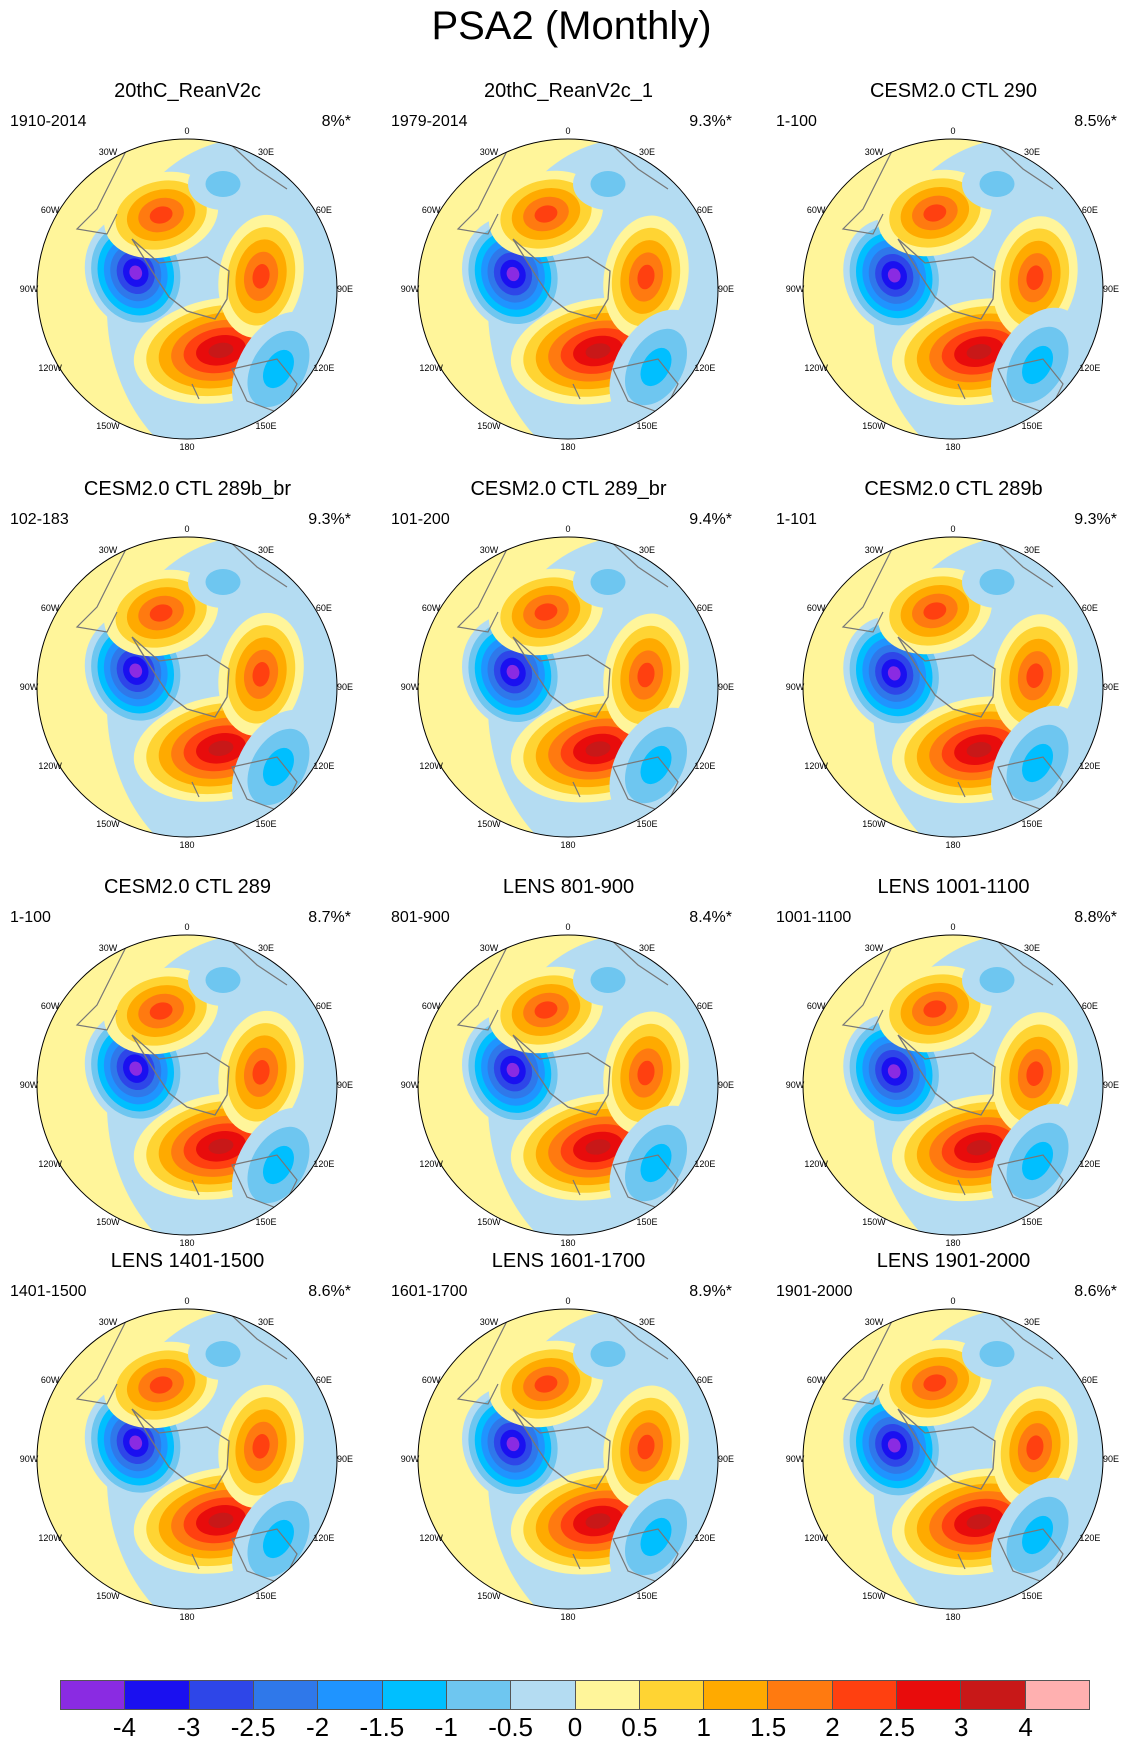 The height and width of the screenshot is (1743, 1143). Describe the element at coordinates (186, 529) in the screenshot. I see `longitude-label: 0` at that location.